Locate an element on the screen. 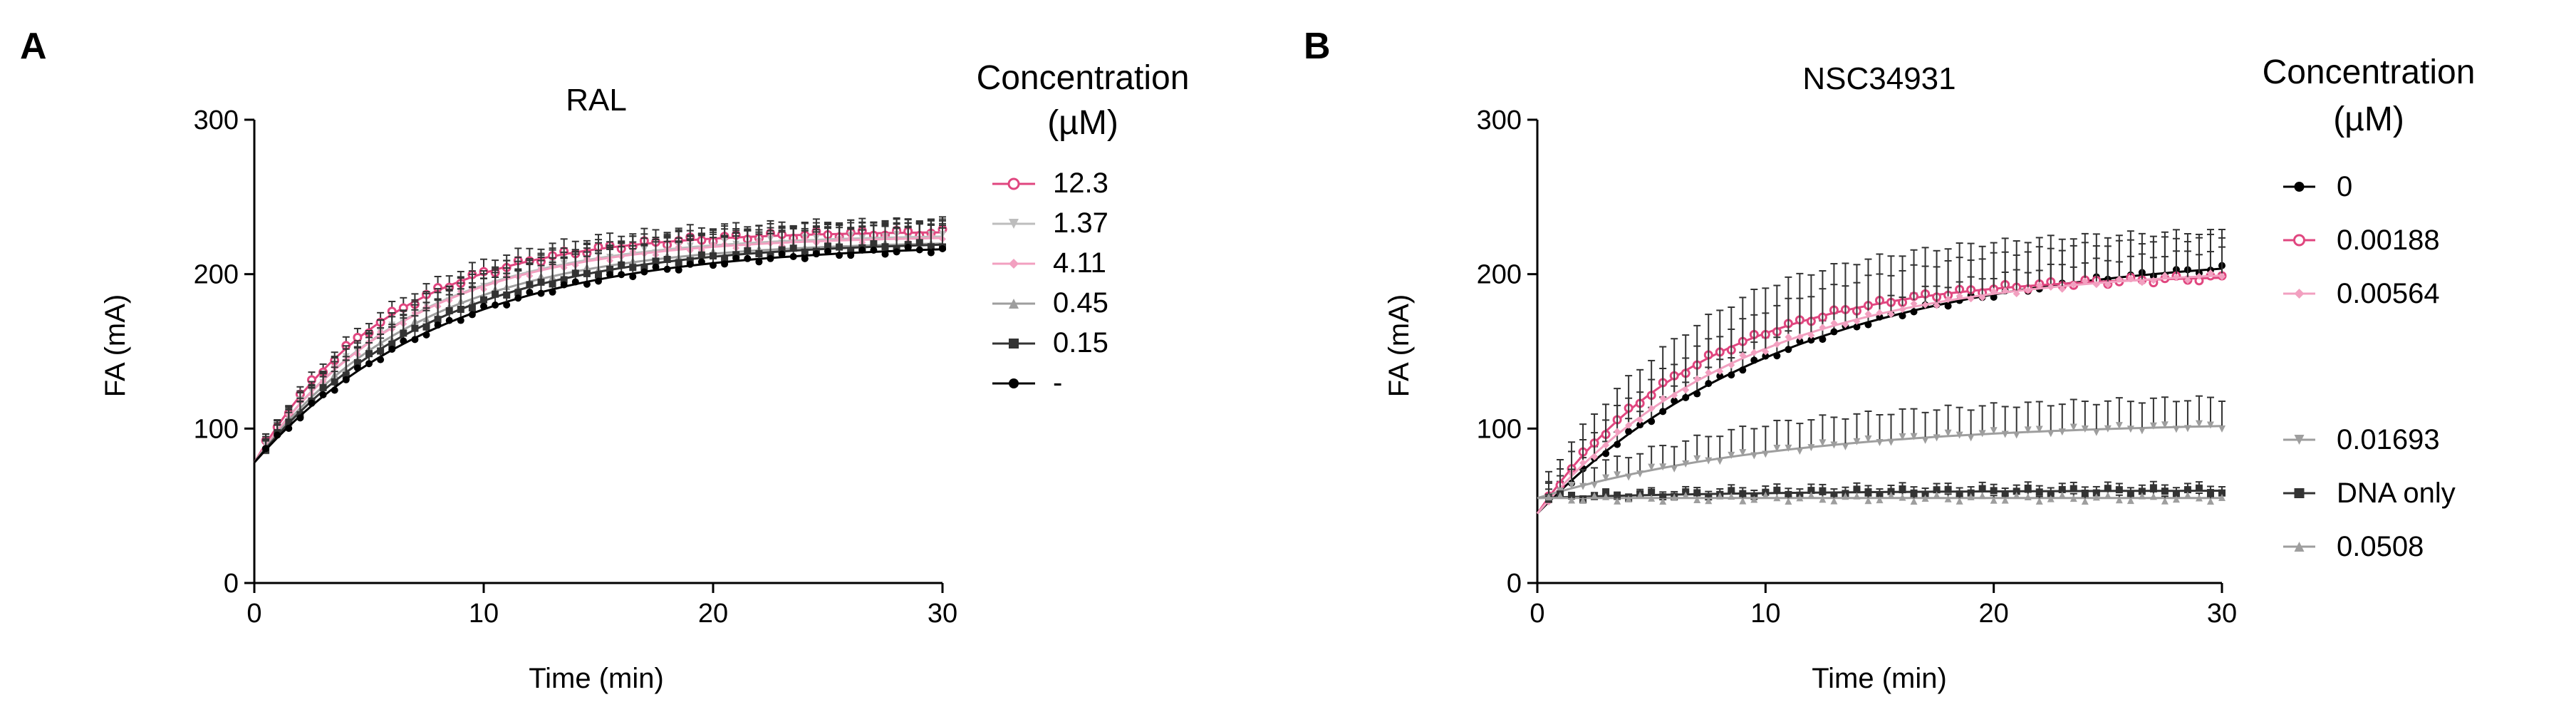 The width and height of the screenshot is (2576, 712). chart-a-plot-area is located at coordinates (600, 340).